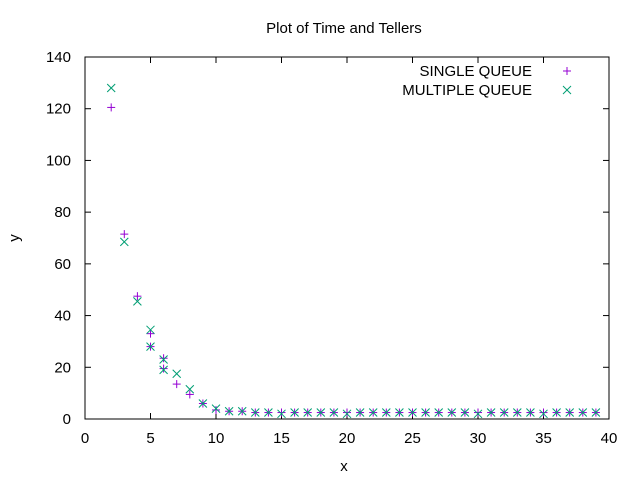 The height and width of the screenshot is (480, 640). What do you see at coordinates (467, 90) in the screenshot?
I see `legend-label: MULTIPLE QUEUE` at bounding box center [467, 90].